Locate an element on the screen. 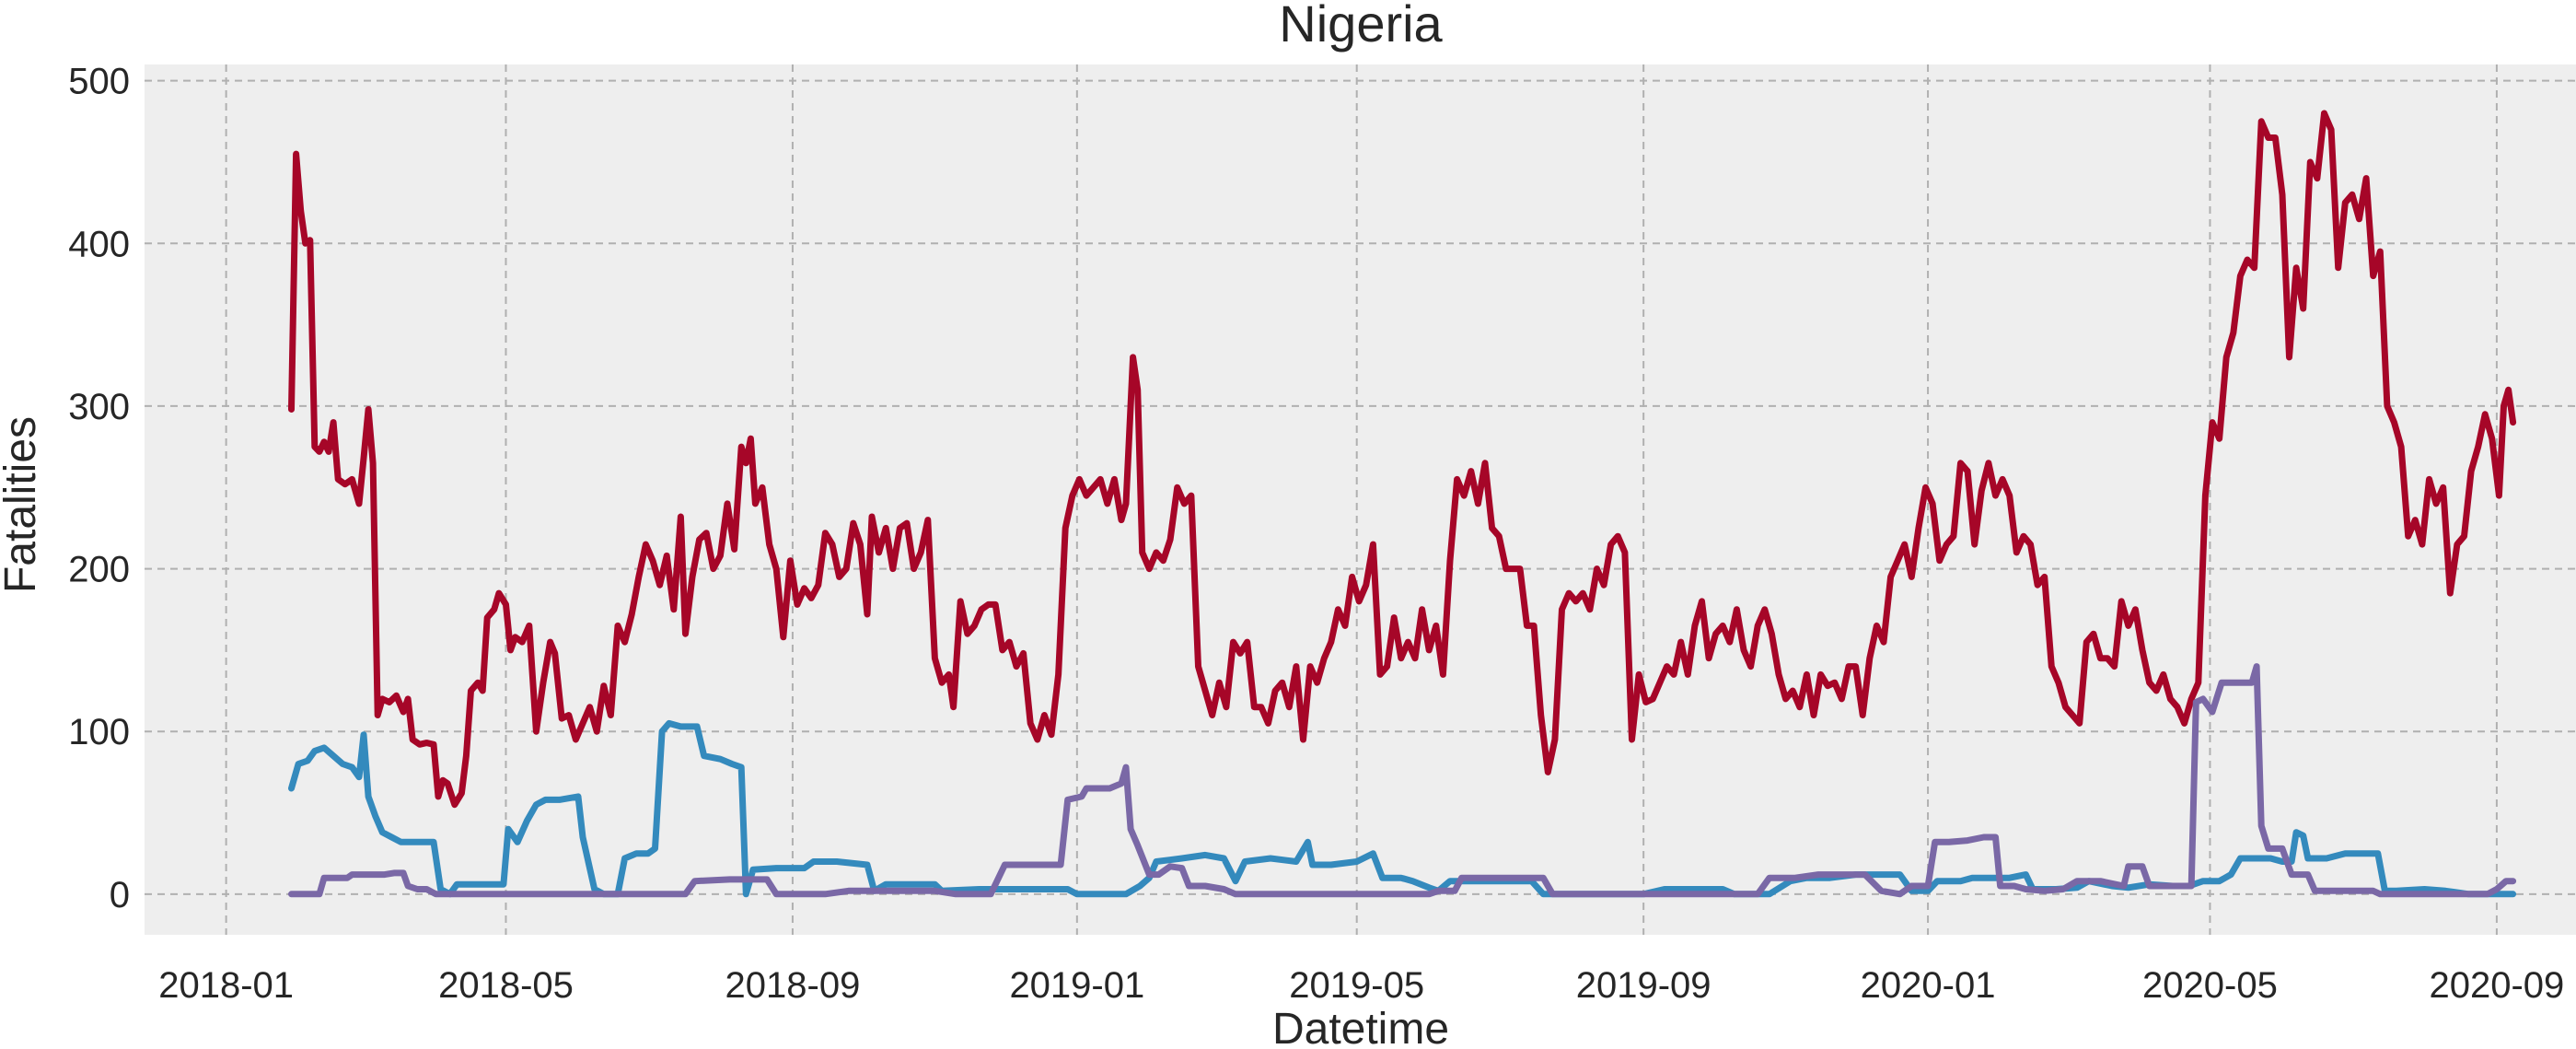 This screenshot has height=1049, width=2576. x-axis-label: Datetime is located at coordinates (1360, 1027).